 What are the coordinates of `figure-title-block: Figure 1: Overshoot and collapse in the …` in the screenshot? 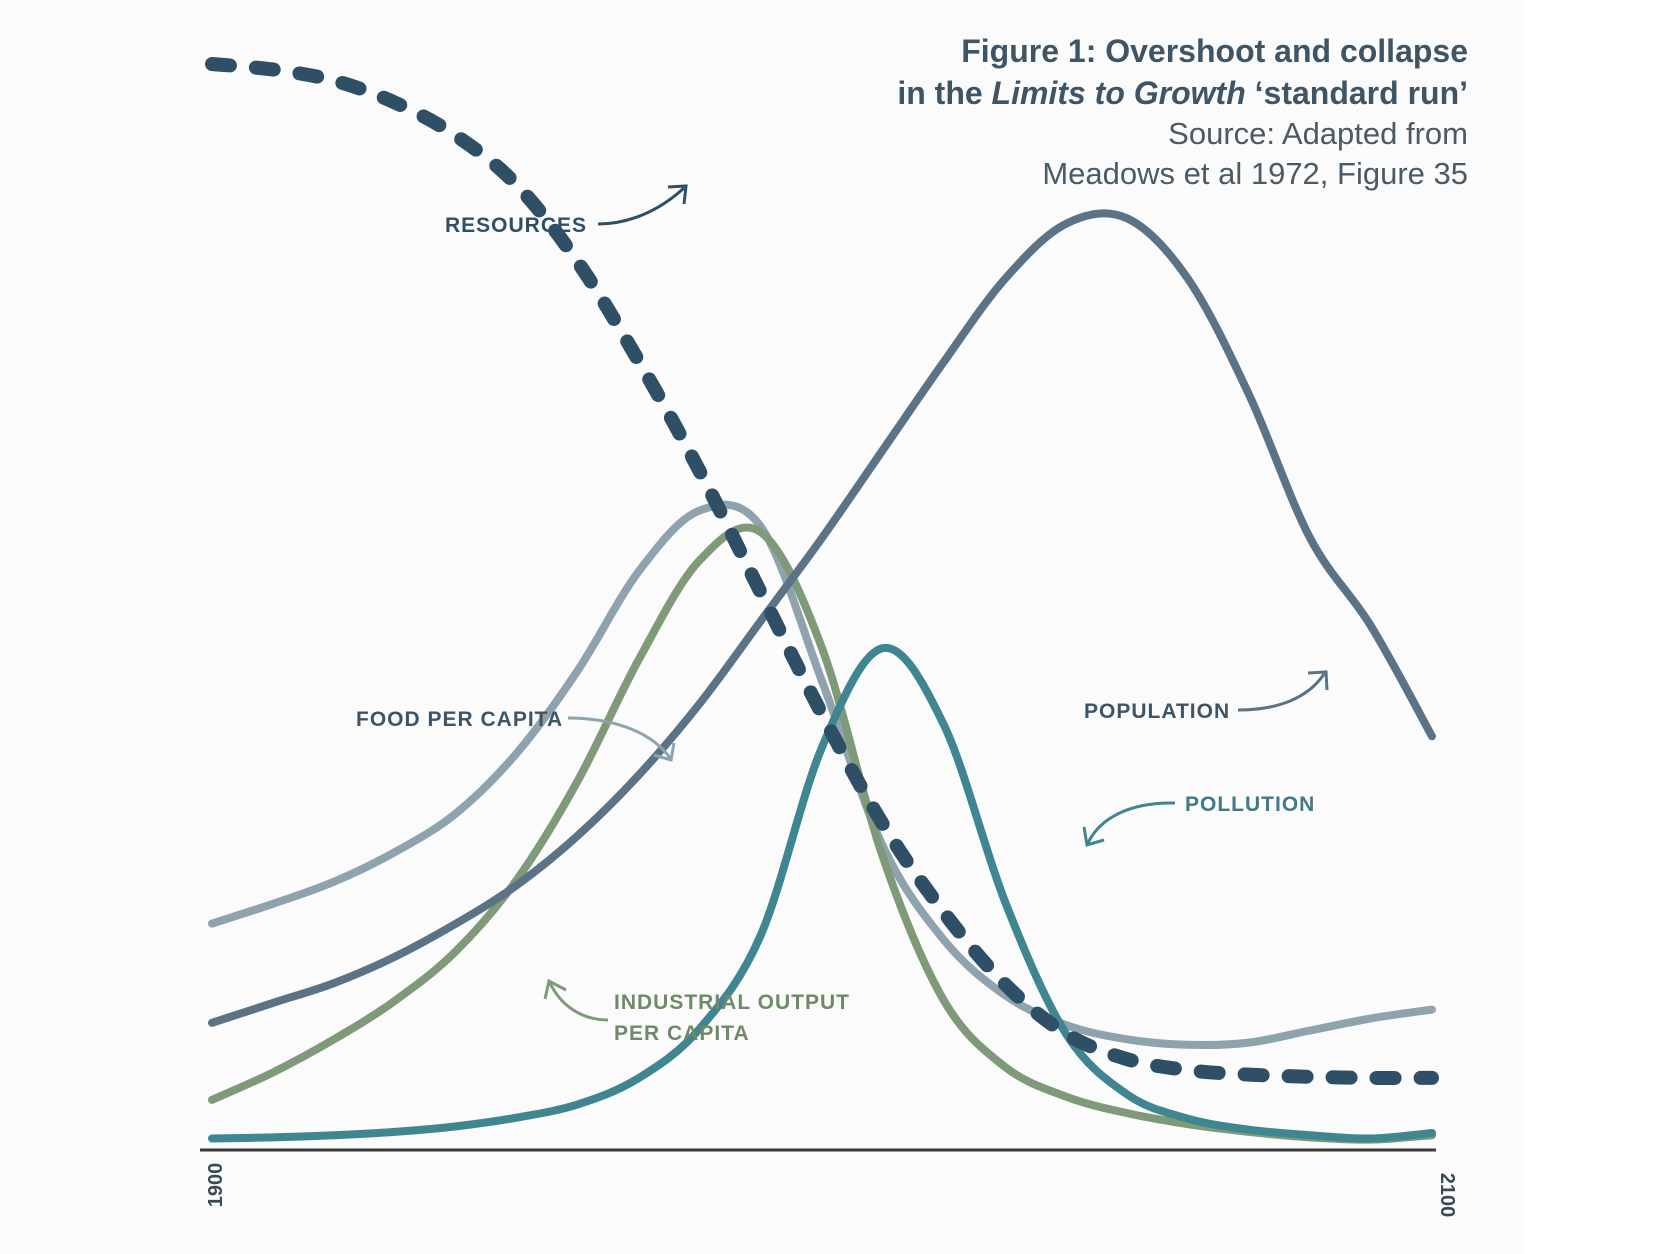 It's located at (1182, 112).